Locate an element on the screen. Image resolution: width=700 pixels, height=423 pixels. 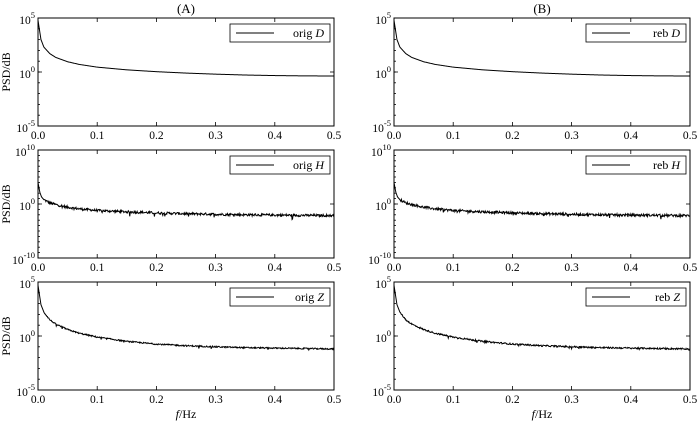
legend-label: orig Z is located at coordinates (309, 297).